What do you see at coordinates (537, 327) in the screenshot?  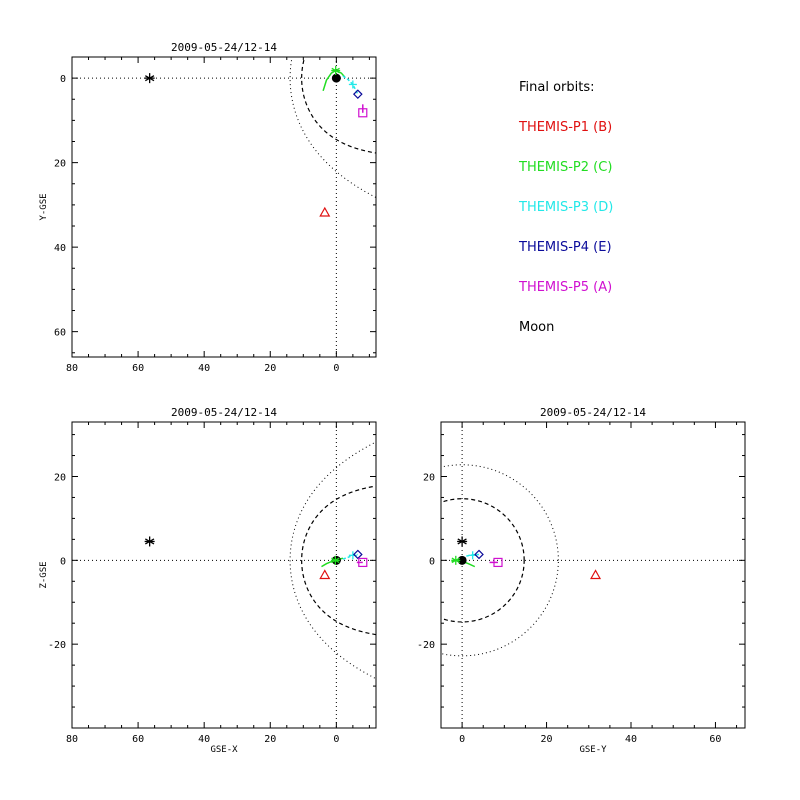 I see `legend-item-moon: Moon` at bounding box center [537, 327].